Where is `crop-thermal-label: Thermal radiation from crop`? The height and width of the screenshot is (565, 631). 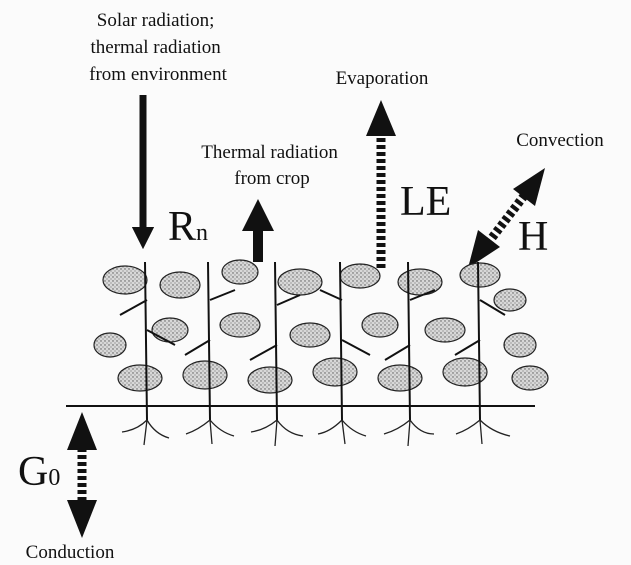
crop-thermal-label: Thermal radiation from crop is located at coordinates (271, 165).